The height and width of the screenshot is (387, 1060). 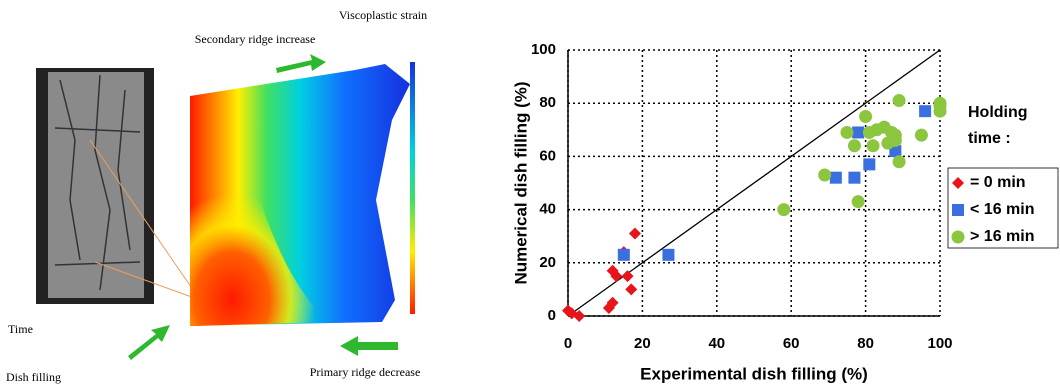 I want to click on colorbar-title: Viscoplastic strain, so click(x=383, y=15).